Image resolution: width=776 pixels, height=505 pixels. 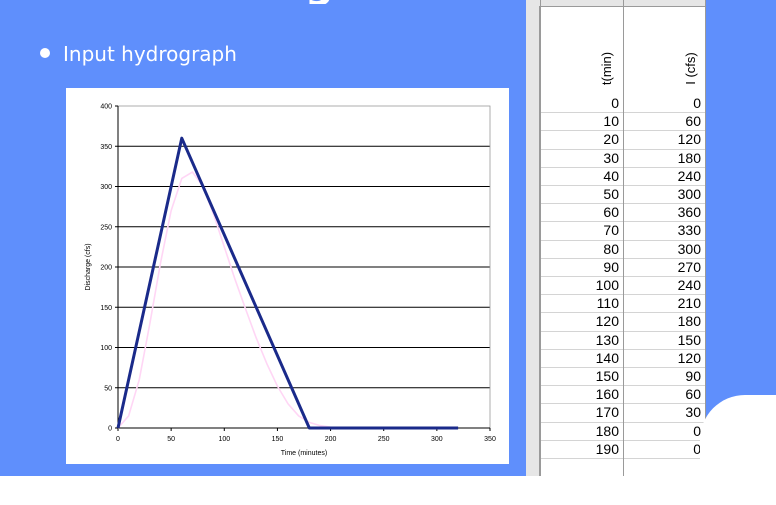 I want to click on y-tick-label: 50, so click(x=108, y=388).